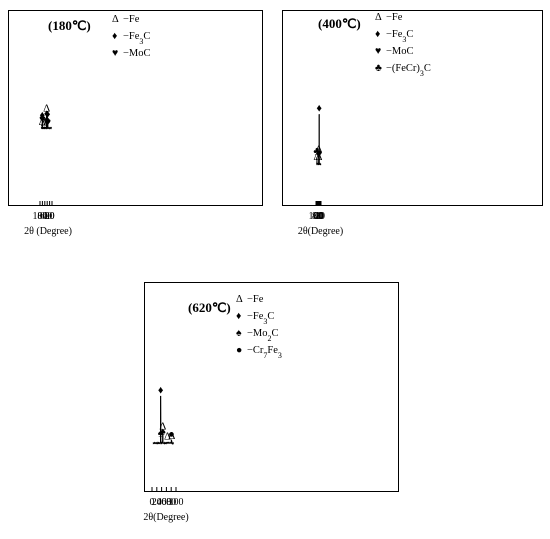 This screenshot has width=550, height=539. I want to click on legend-label: −Cr7Fe3, so click(264, 352).